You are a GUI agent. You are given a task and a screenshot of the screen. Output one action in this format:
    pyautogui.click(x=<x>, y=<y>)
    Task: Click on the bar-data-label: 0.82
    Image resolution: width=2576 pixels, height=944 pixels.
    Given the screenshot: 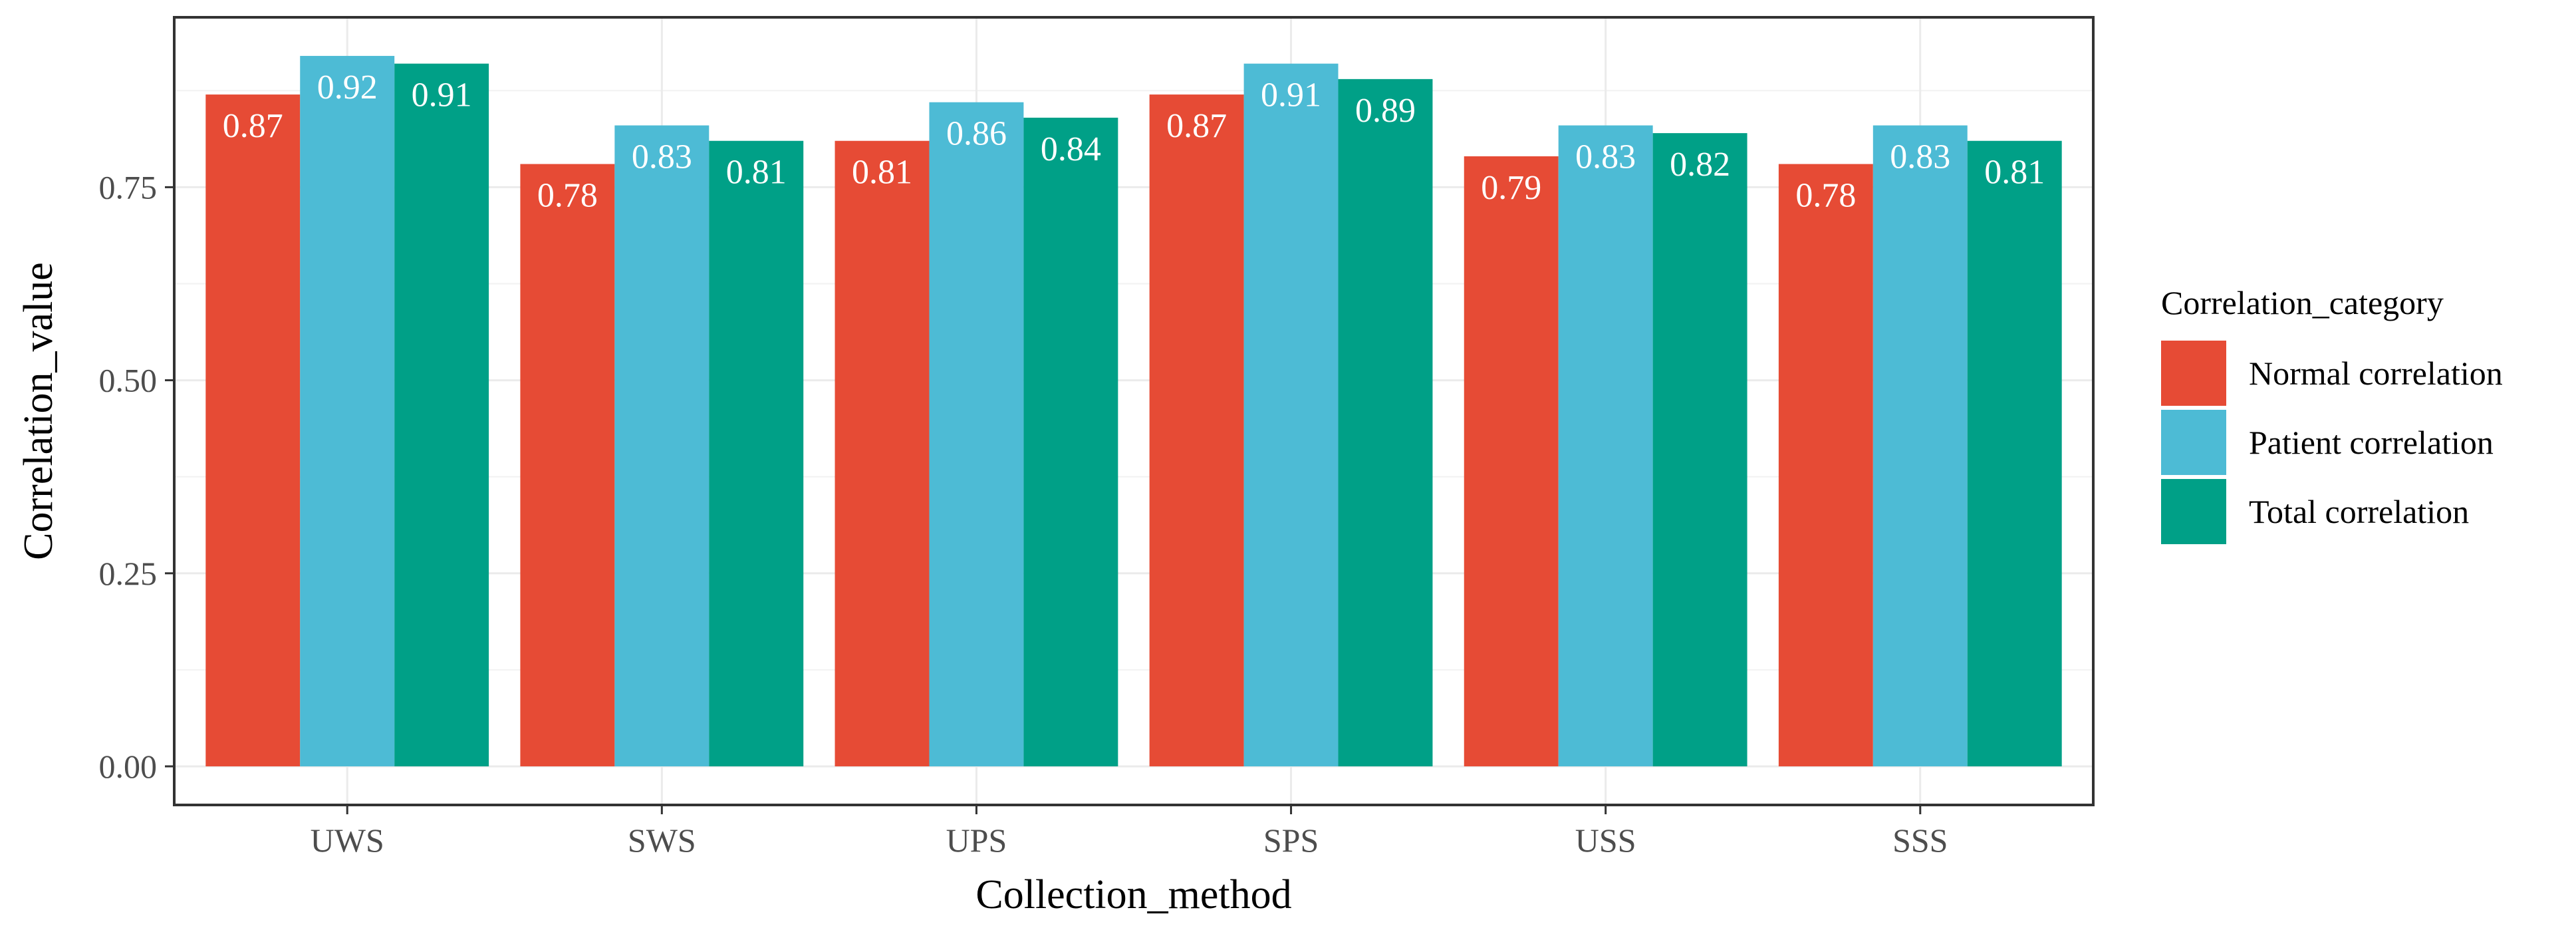 What is the action you would take?
    pyautogui.click(x=1700, y=165)
    